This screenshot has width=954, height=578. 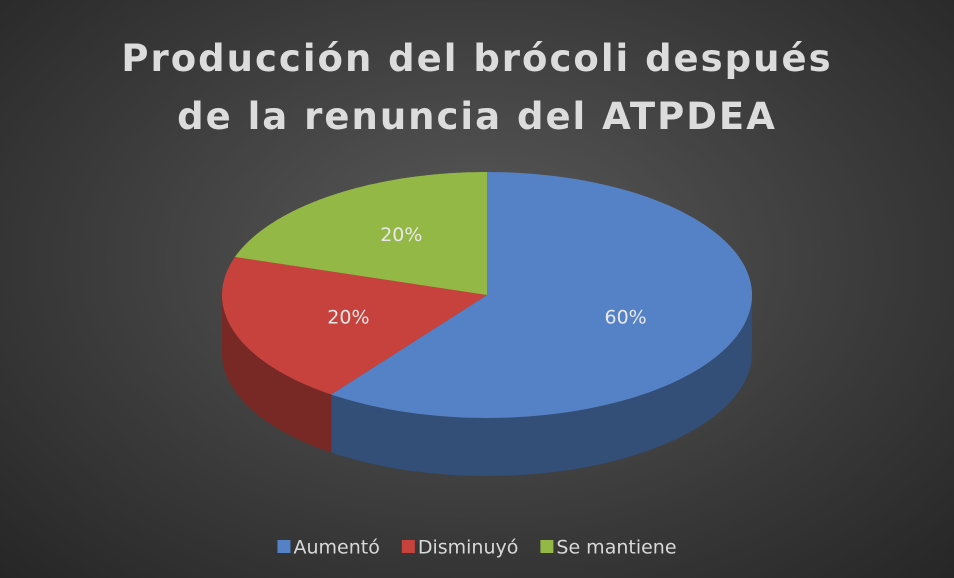 I want to click on legend-label: Se mantiene, so click(x=616, y=548).